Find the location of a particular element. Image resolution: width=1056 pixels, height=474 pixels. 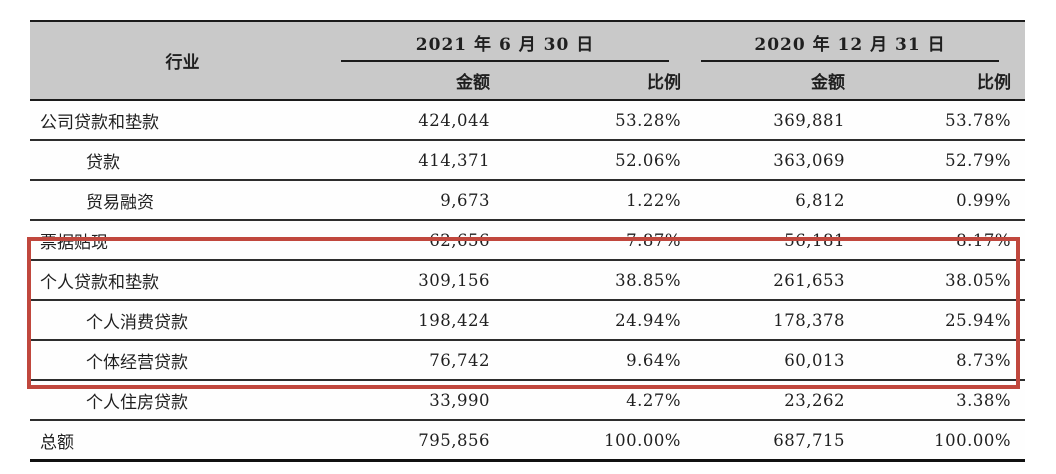

cell-ratio-2021: 100.00% is located at coordinates (607, 441).